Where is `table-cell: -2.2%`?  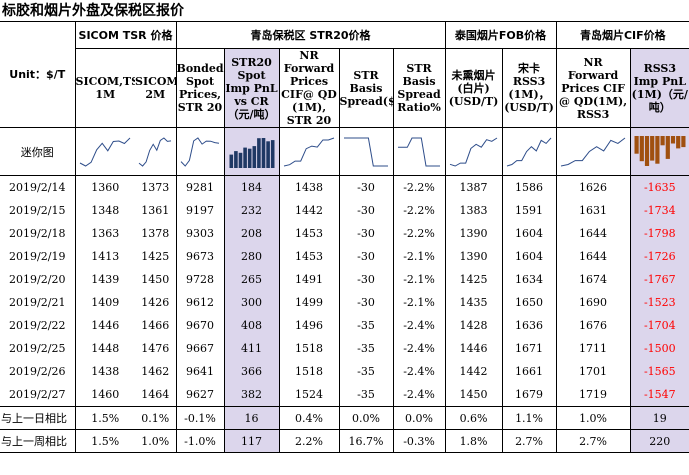
table-cell: -2.2% is located at coordinates (419, 233).